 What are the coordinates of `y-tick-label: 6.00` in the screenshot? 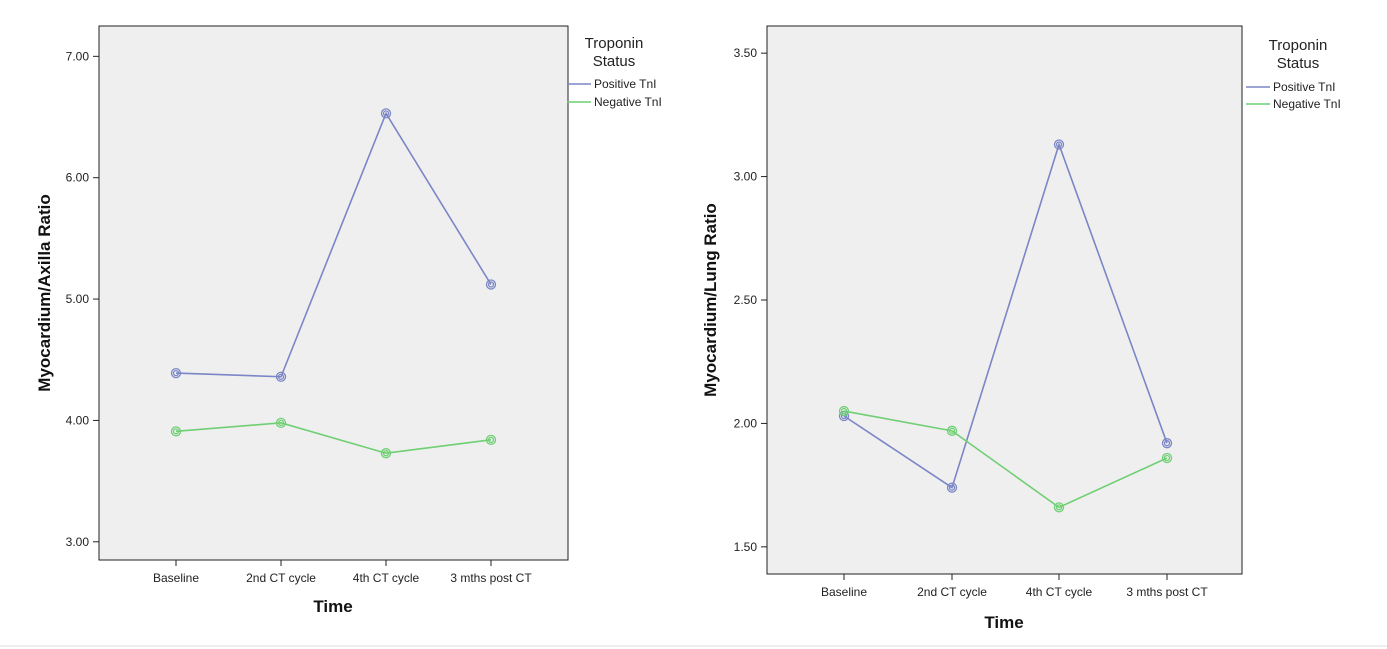 It's located at (78, 178).